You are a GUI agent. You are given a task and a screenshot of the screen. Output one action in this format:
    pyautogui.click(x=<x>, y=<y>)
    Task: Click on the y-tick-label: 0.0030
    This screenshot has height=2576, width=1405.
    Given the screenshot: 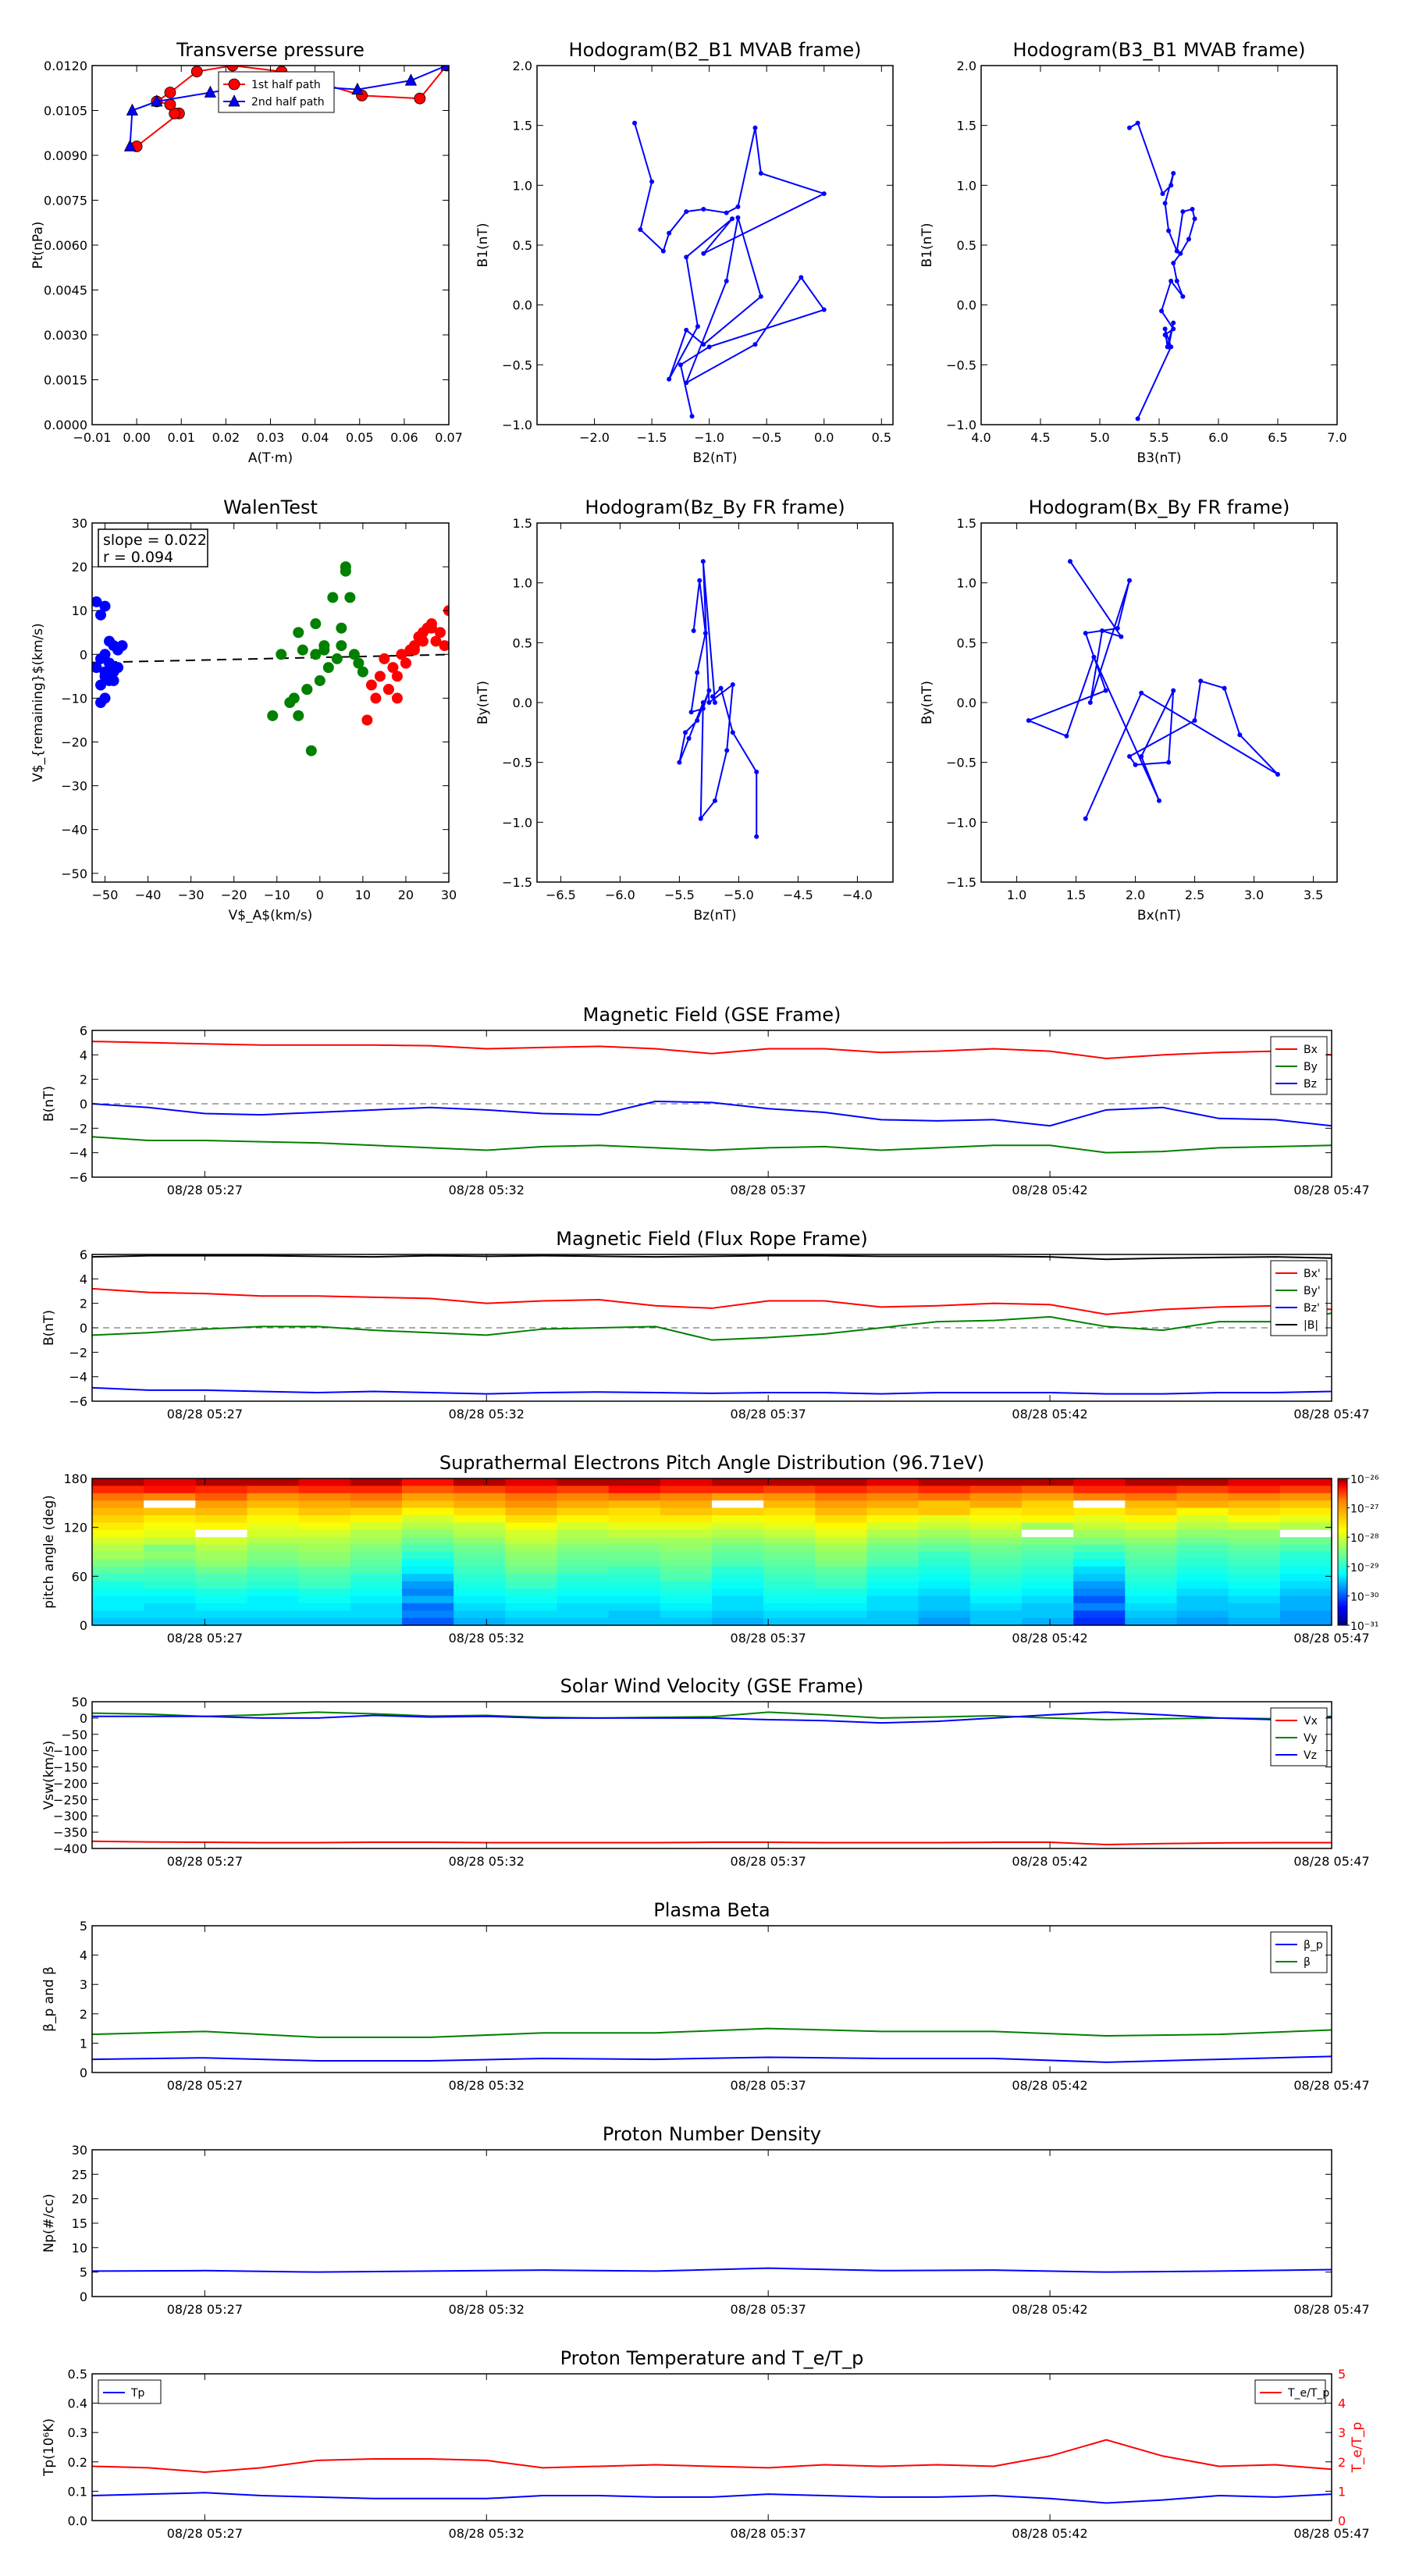 What is the action you would take?
    pyautogui.click(x=65, y=335)
    